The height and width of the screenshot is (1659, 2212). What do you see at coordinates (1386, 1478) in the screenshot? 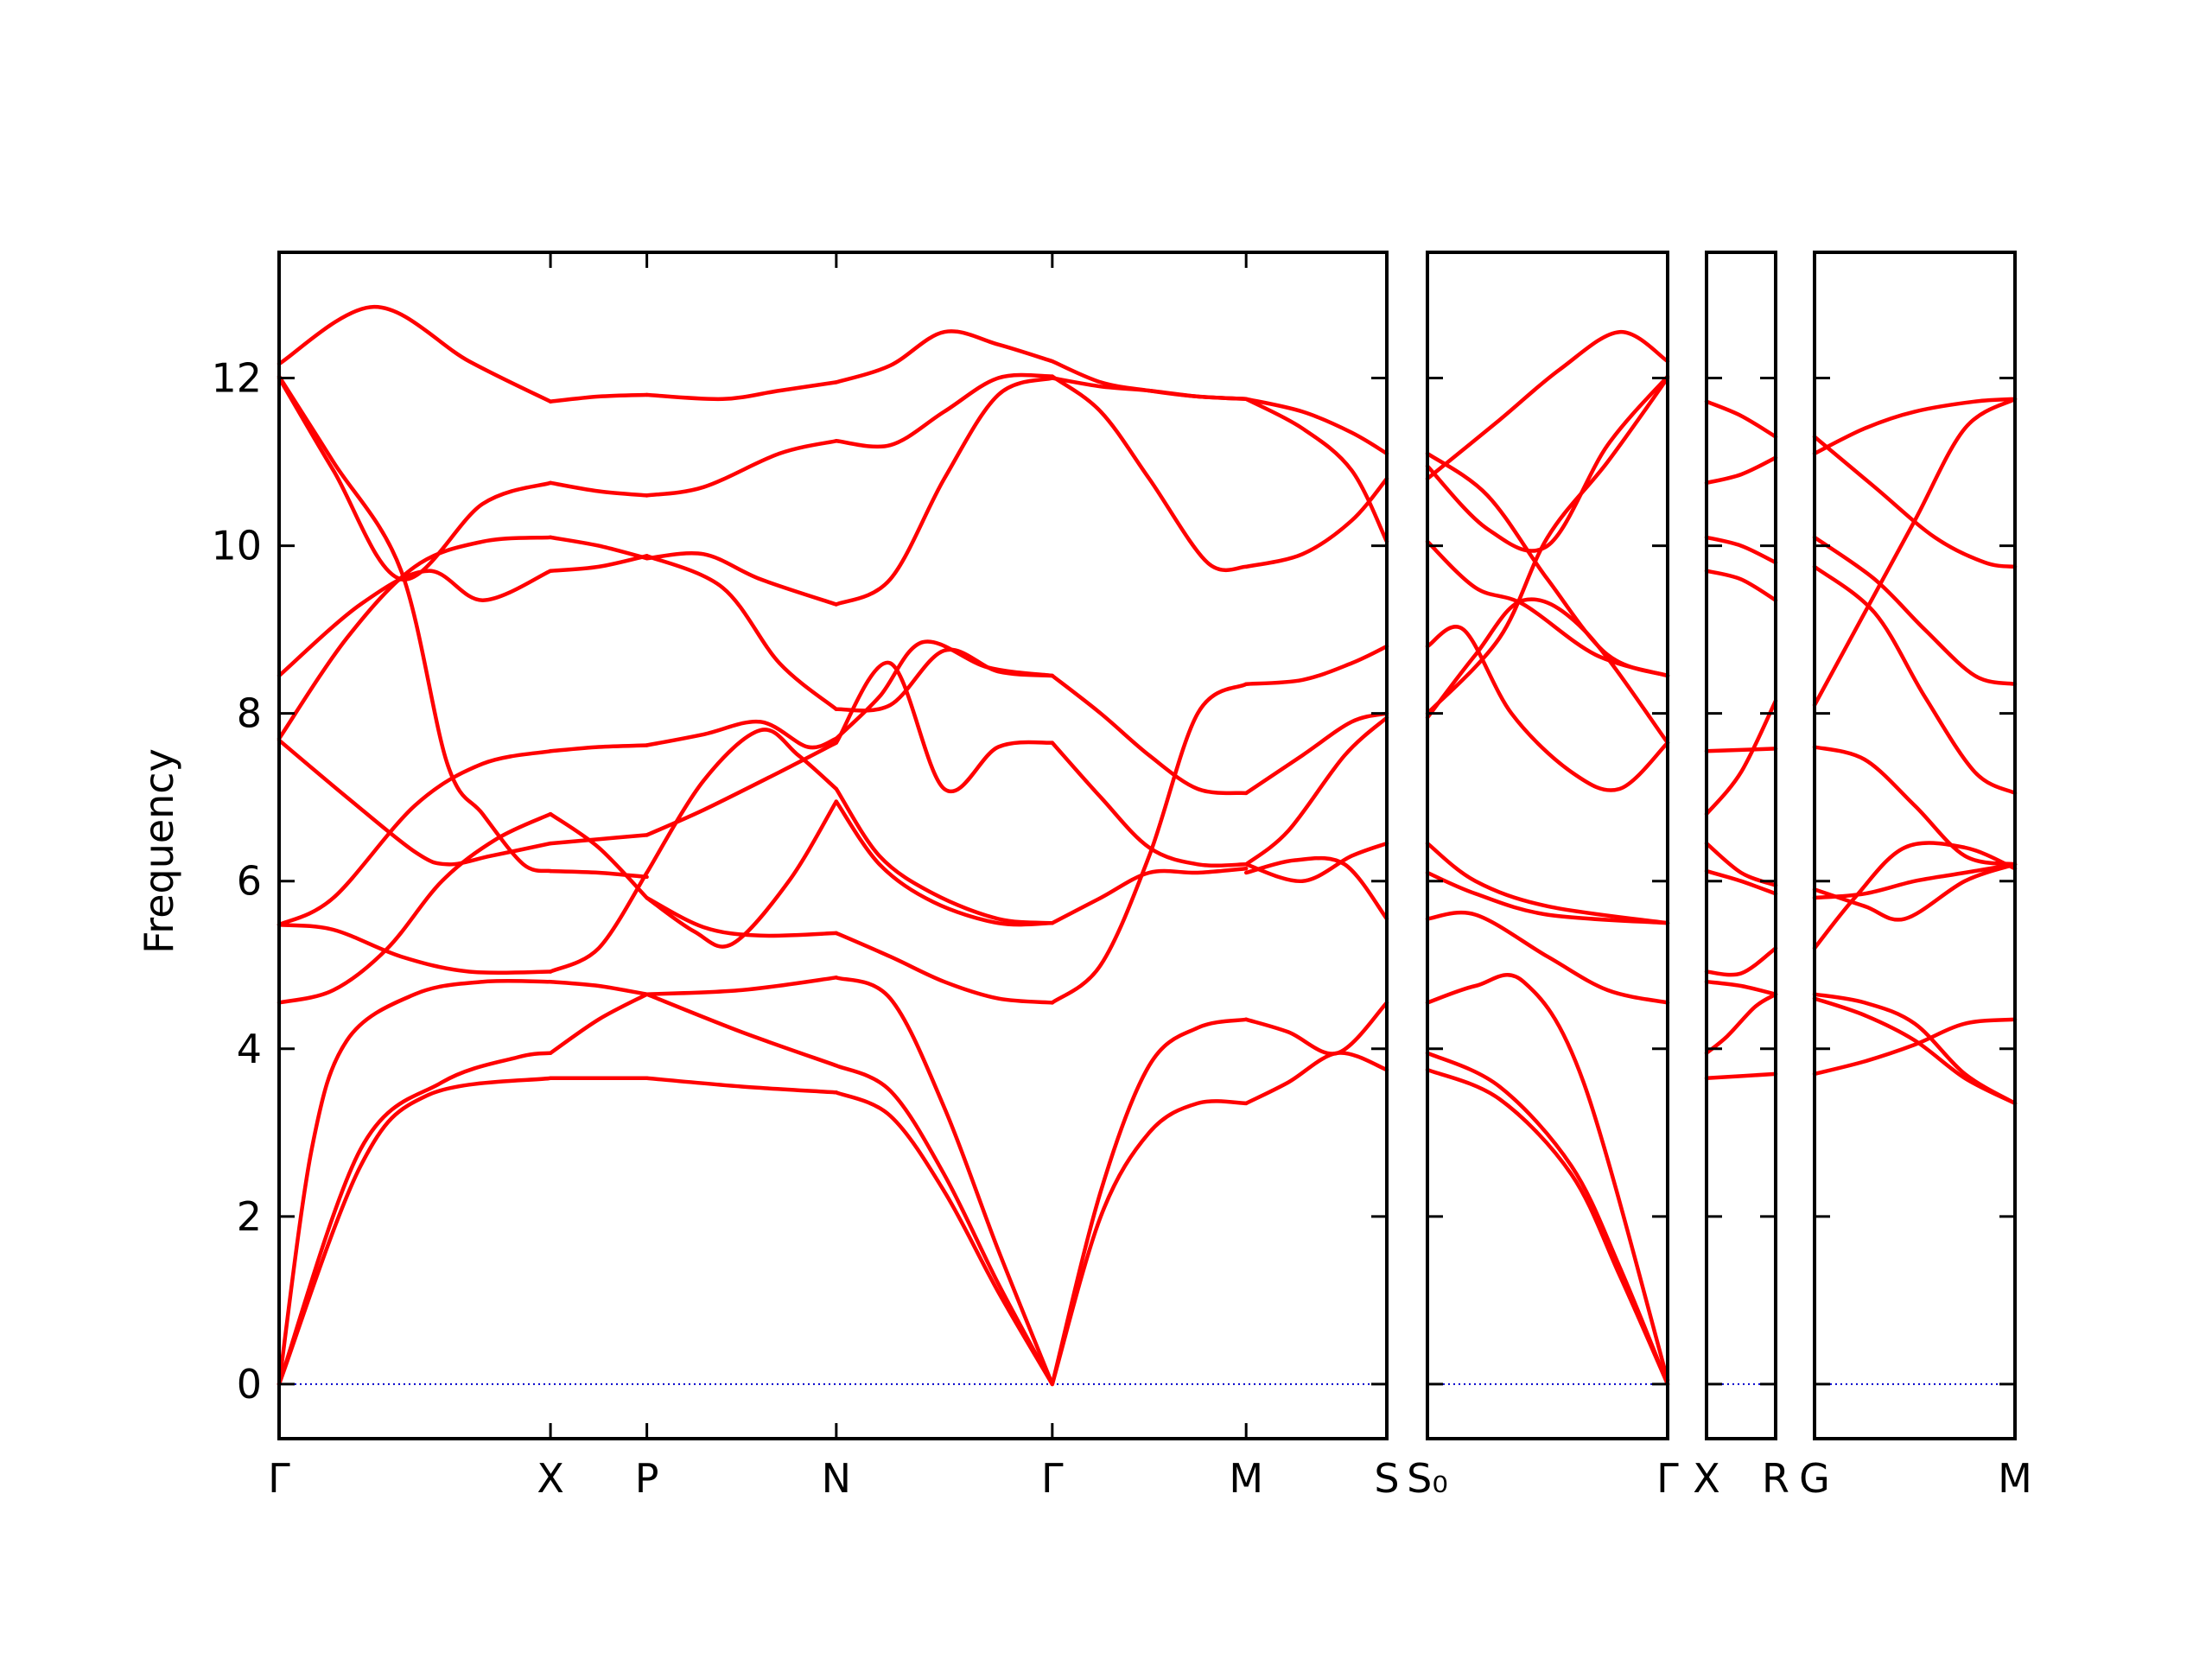
I see `x-tick-label: S` at bounding box center [1386, 1478].